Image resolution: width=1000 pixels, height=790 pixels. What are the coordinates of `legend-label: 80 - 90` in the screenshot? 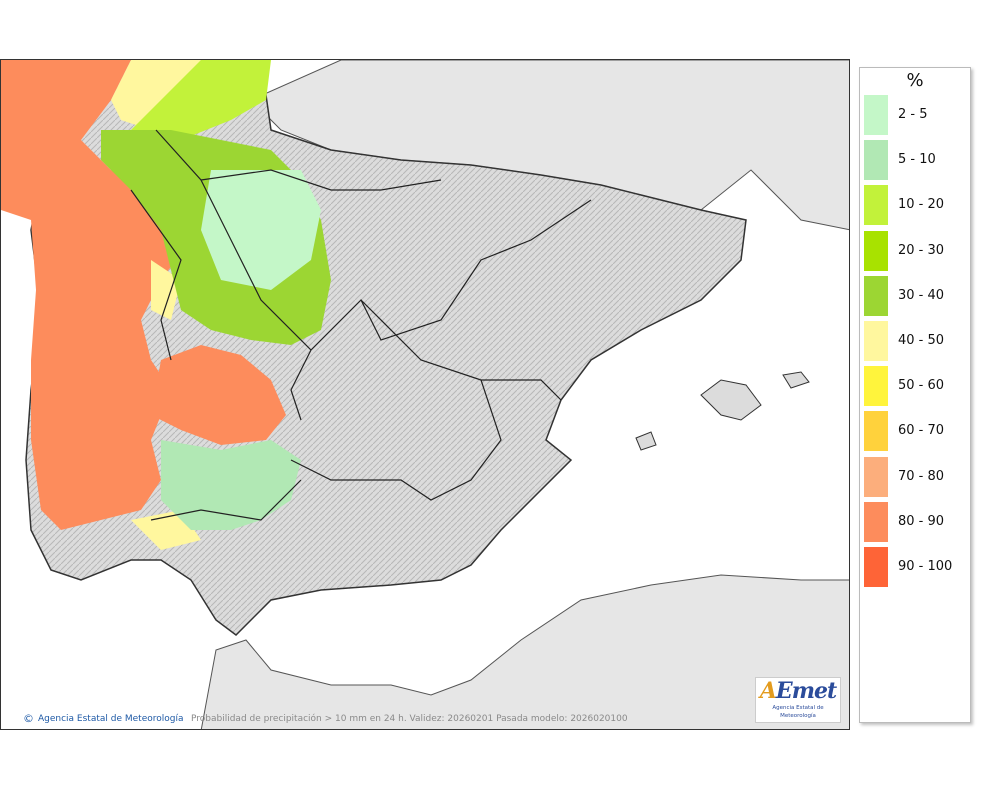 It's located at (921, 521).